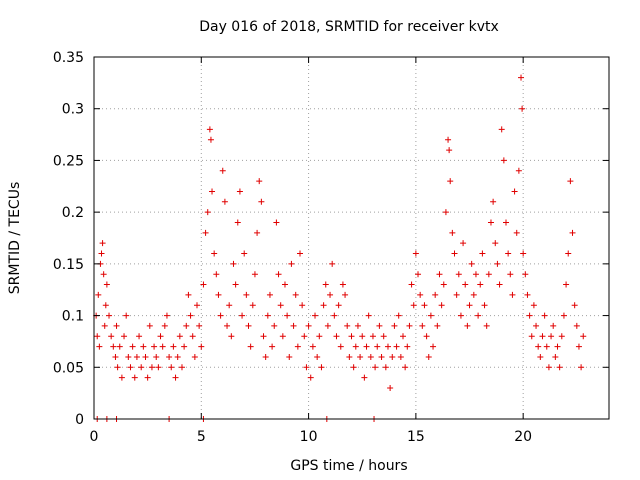 Image resolution: width=640 pixels, height=480 pixels. I want to click on y-tick-labels: 0 0.05 0.1 0.15 0.2 0.25 0.3 0.35, so click(68, 239).